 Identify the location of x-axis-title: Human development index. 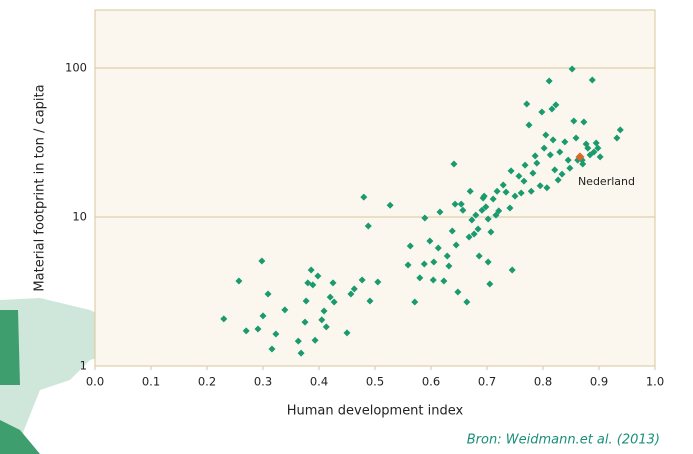
(375, 411).